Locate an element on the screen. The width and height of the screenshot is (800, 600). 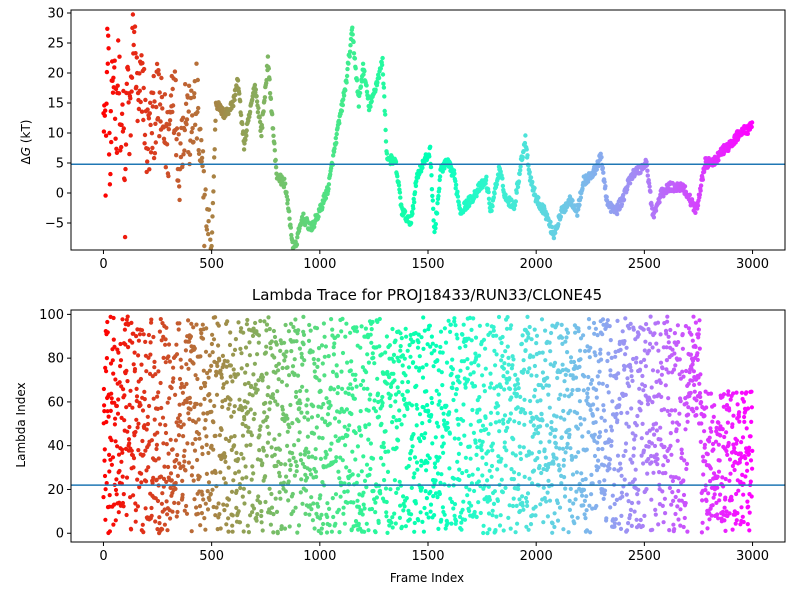
y-tick-label: 40 is located at coordinates (55, 446).